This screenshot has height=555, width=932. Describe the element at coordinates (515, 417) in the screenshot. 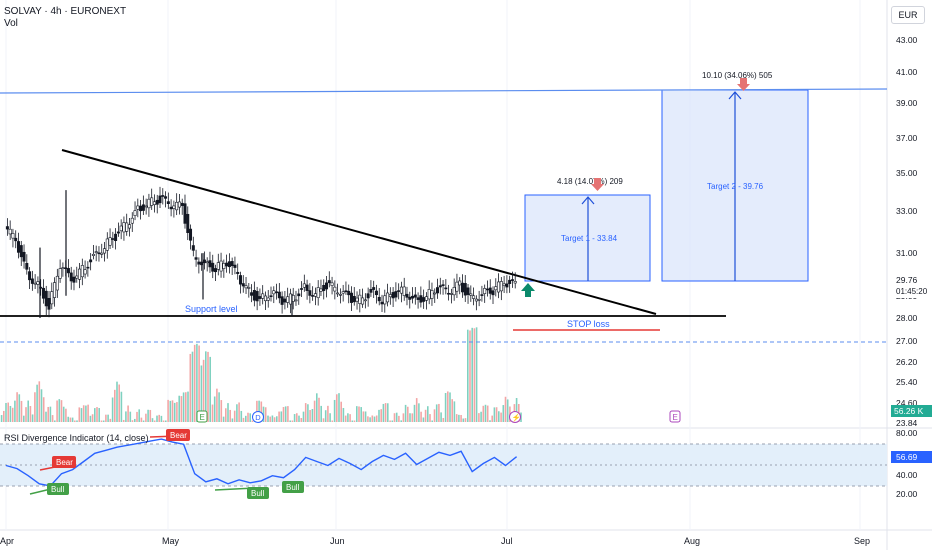

I see `split-marker` at that location.